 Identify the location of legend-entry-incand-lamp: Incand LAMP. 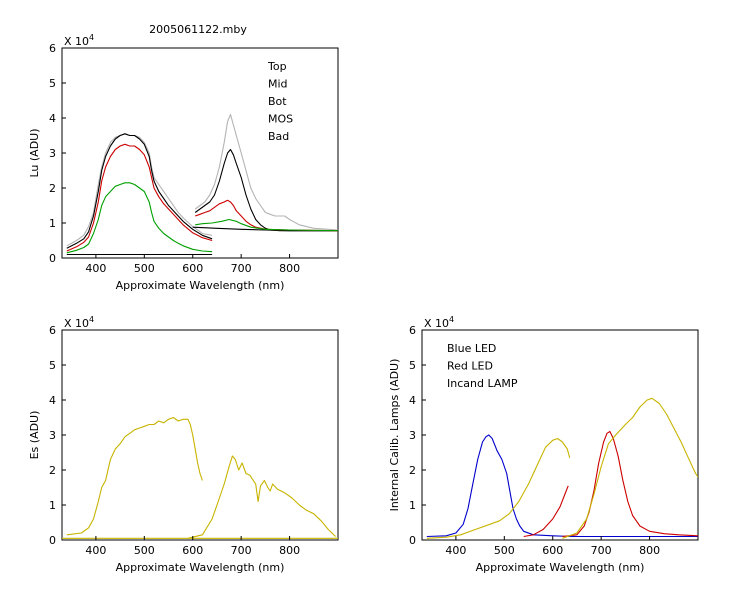
(482, 383).